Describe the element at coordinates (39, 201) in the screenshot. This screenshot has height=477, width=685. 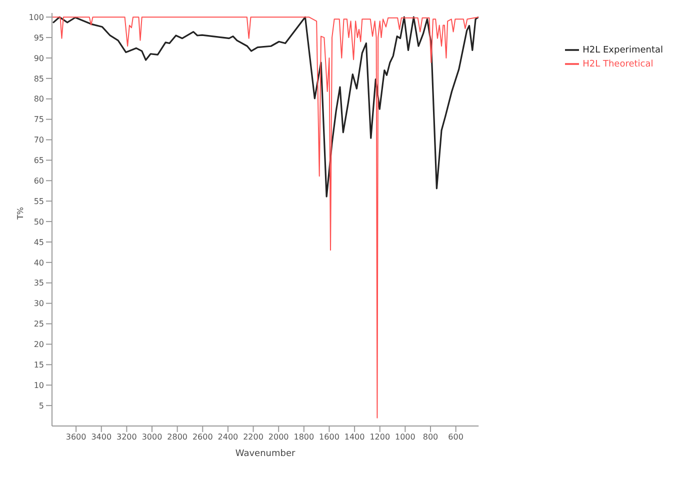
I see `y-tick-label: 55` at that location.